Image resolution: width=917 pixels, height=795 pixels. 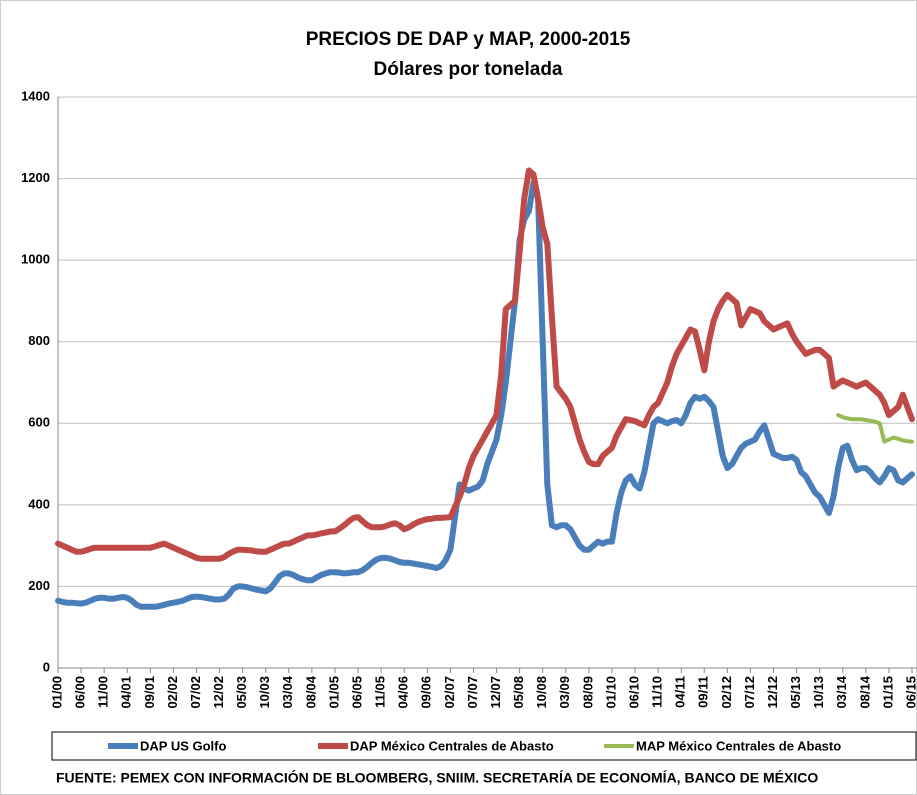 What do you see at coordinates (541, 692) in the screenshot?
I see `x-tick-label: 10/08` at bounding box center [541, 692].